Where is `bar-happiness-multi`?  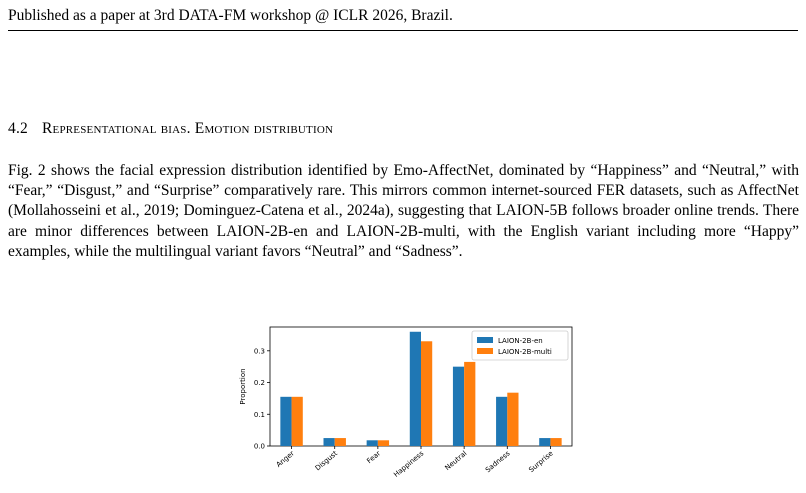
bar-happiness-multi is located at coordinates (427, 393).